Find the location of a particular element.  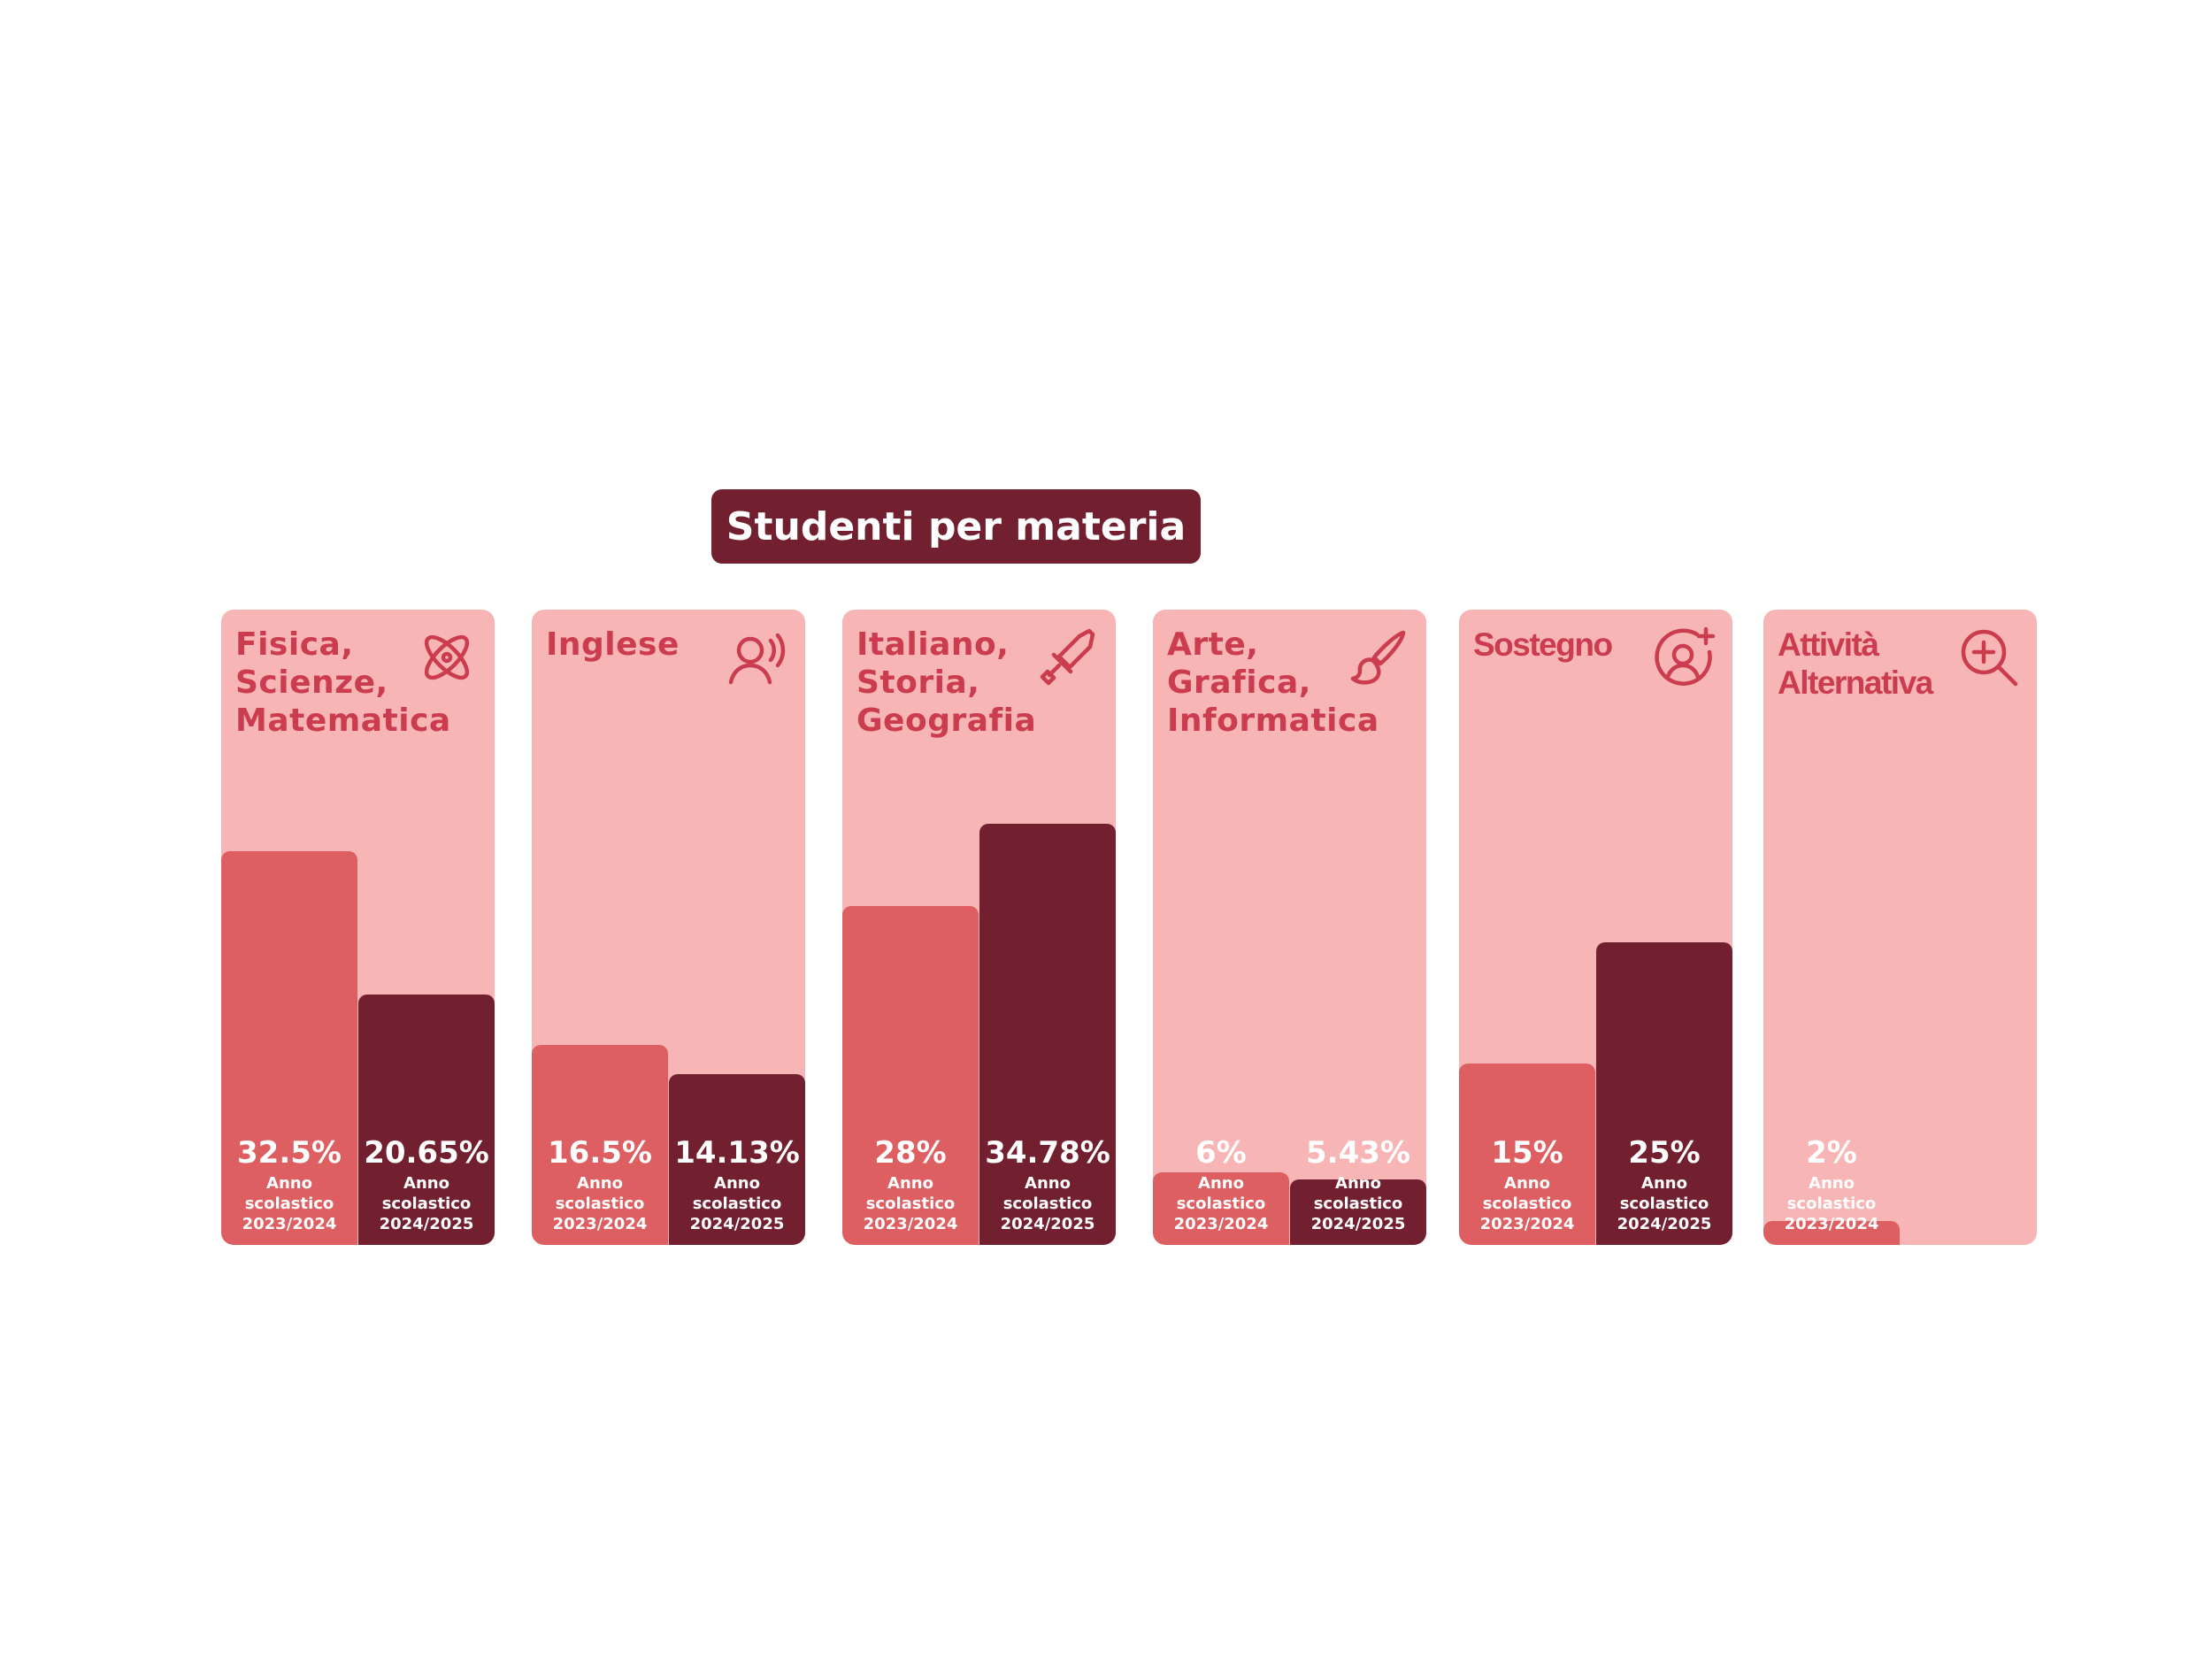

bar-value-label: 16.5% is located at coordinates (600, 1153).